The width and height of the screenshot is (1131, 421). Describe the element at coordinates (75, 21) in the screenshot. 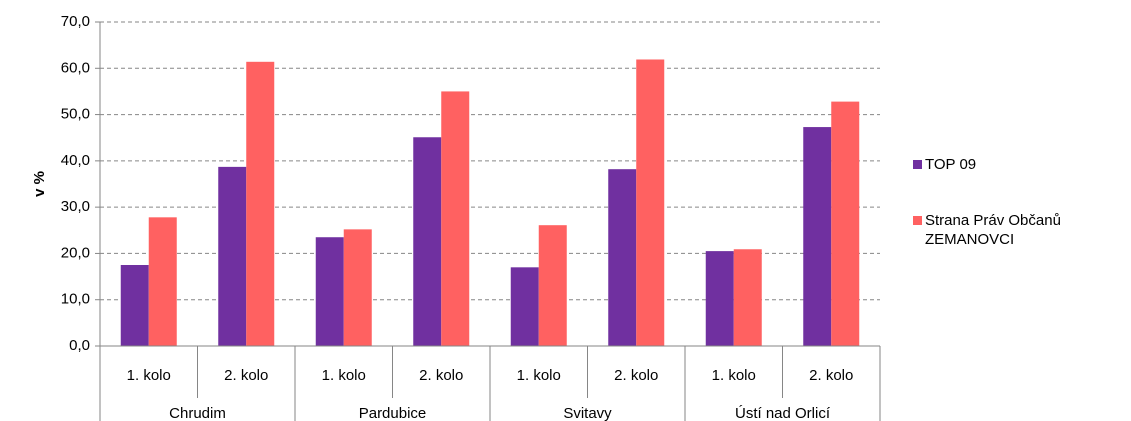

I see `y-tick-label: 70,0` at that location.